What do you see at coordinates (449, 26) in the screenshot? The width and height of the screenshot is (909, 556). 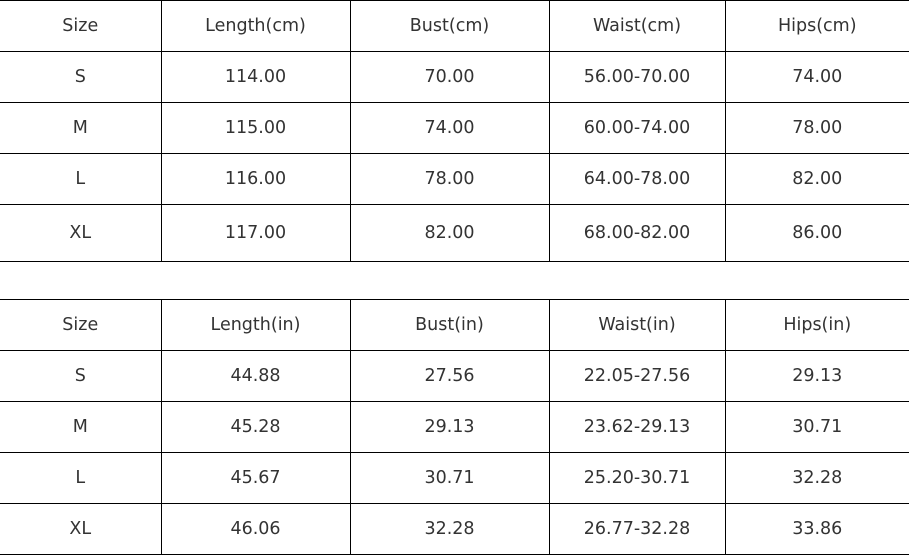 I see `column-header: Bust(cm)` at bounding box center [449, 26].